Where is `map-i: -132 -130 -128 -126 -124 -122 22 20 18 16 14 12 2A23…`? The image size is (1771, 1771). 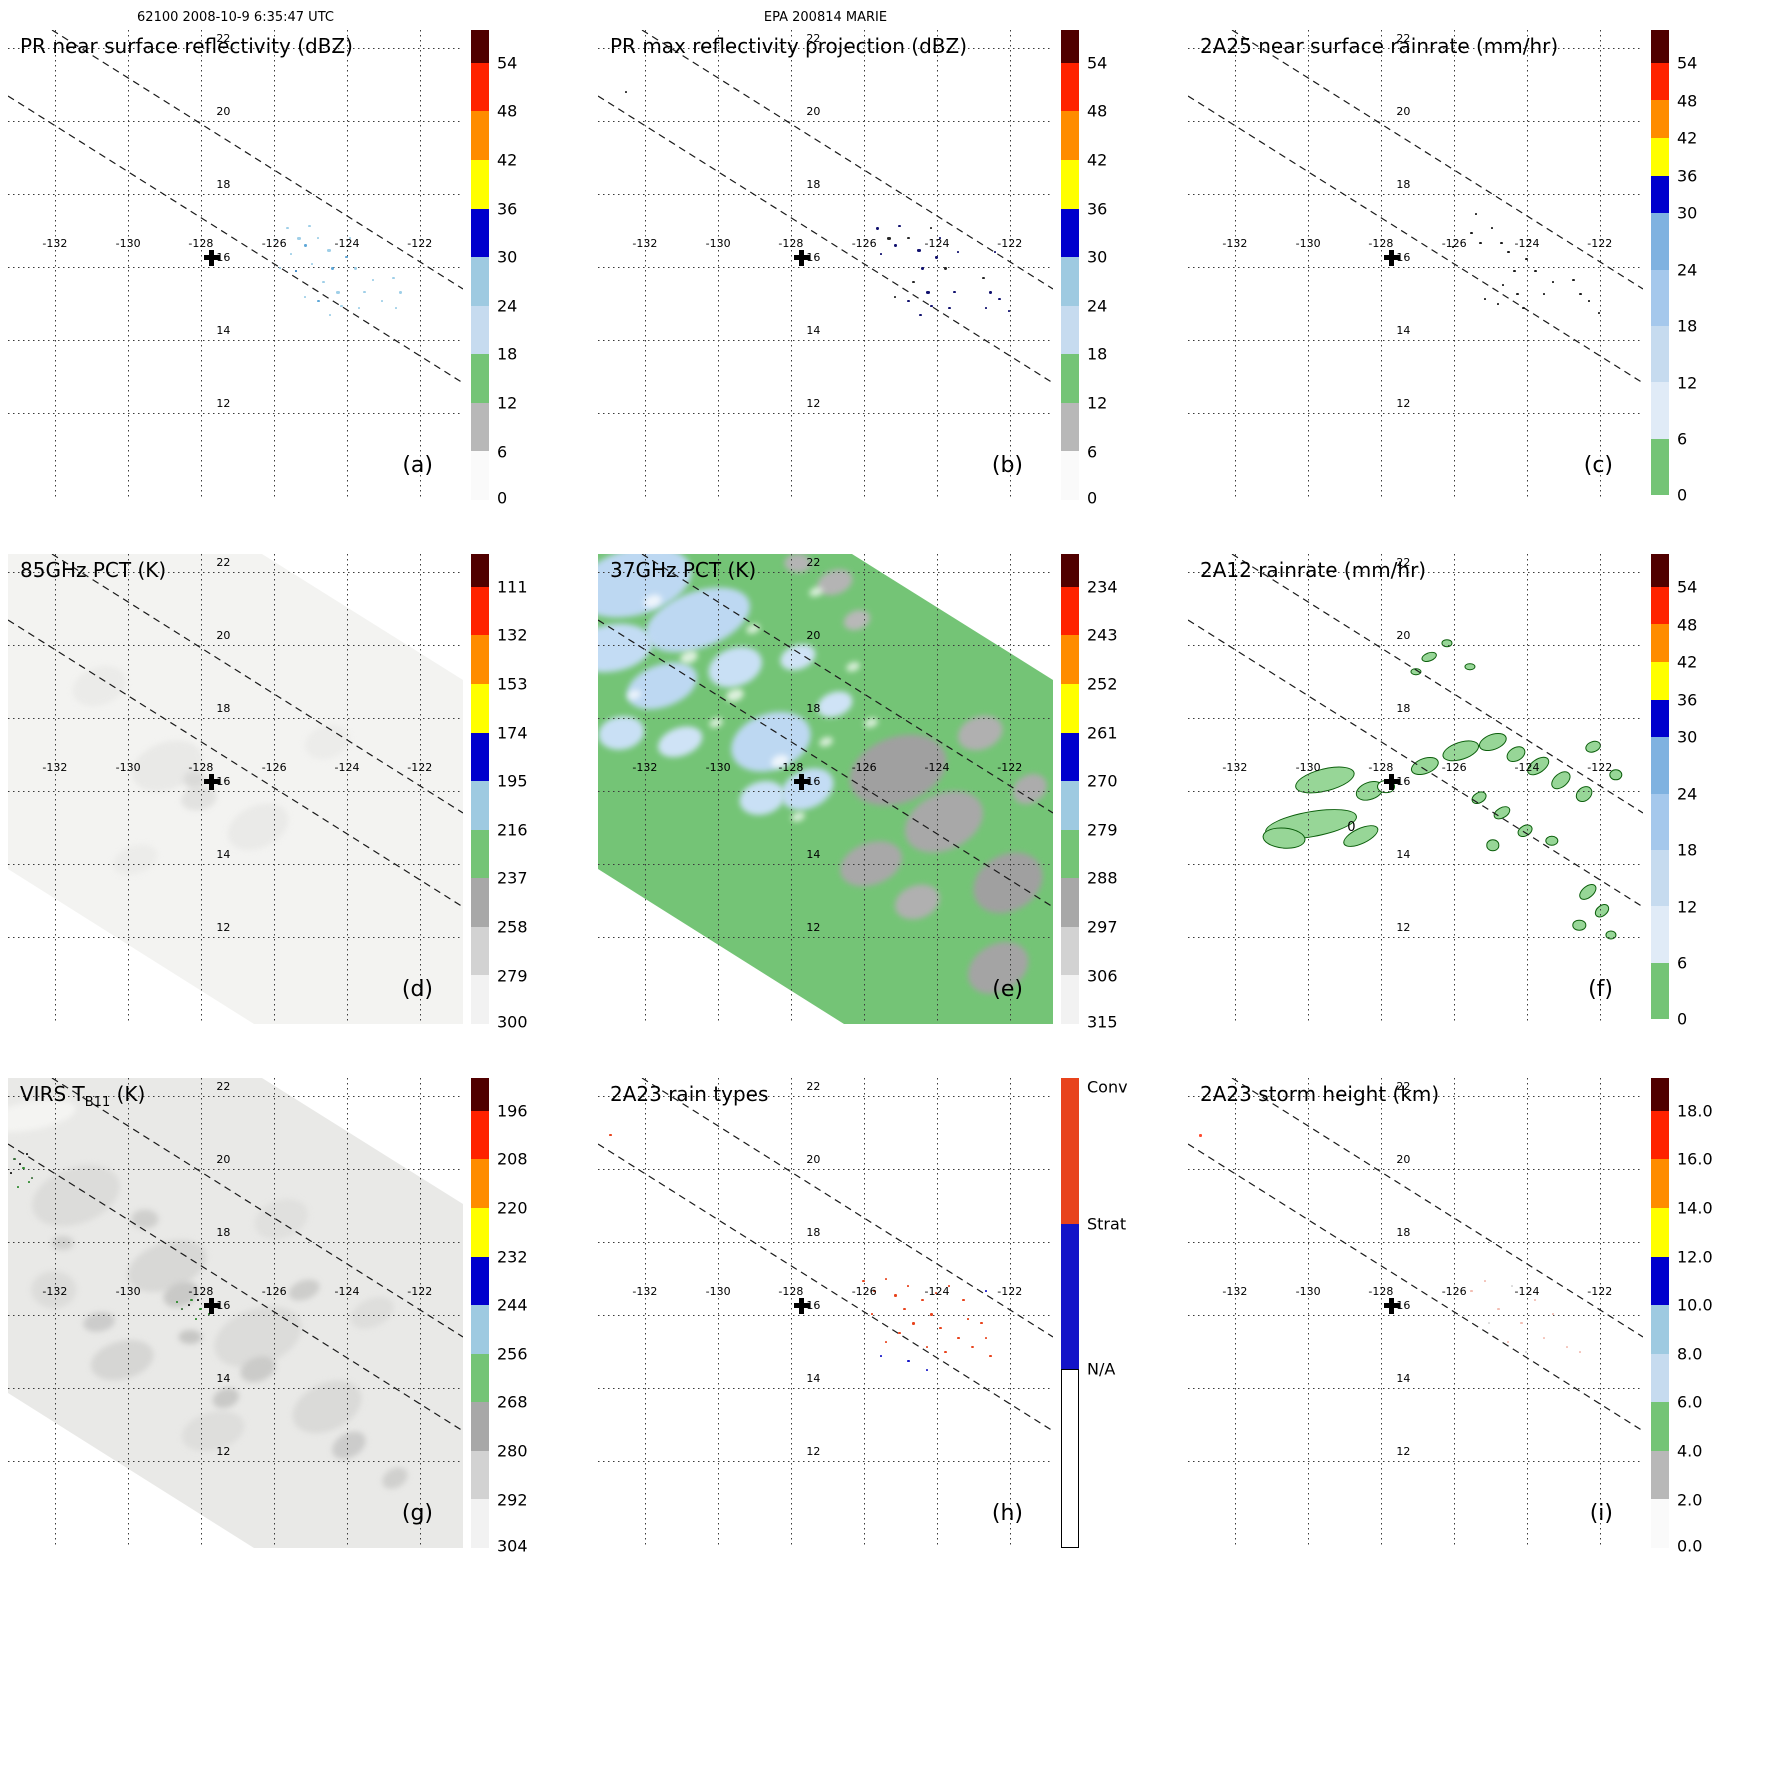 map-i: -132 -130 -128 -126 -124 -122 22 20 18 16 14 12 2A23… is located at coordinates (1415, 1313).